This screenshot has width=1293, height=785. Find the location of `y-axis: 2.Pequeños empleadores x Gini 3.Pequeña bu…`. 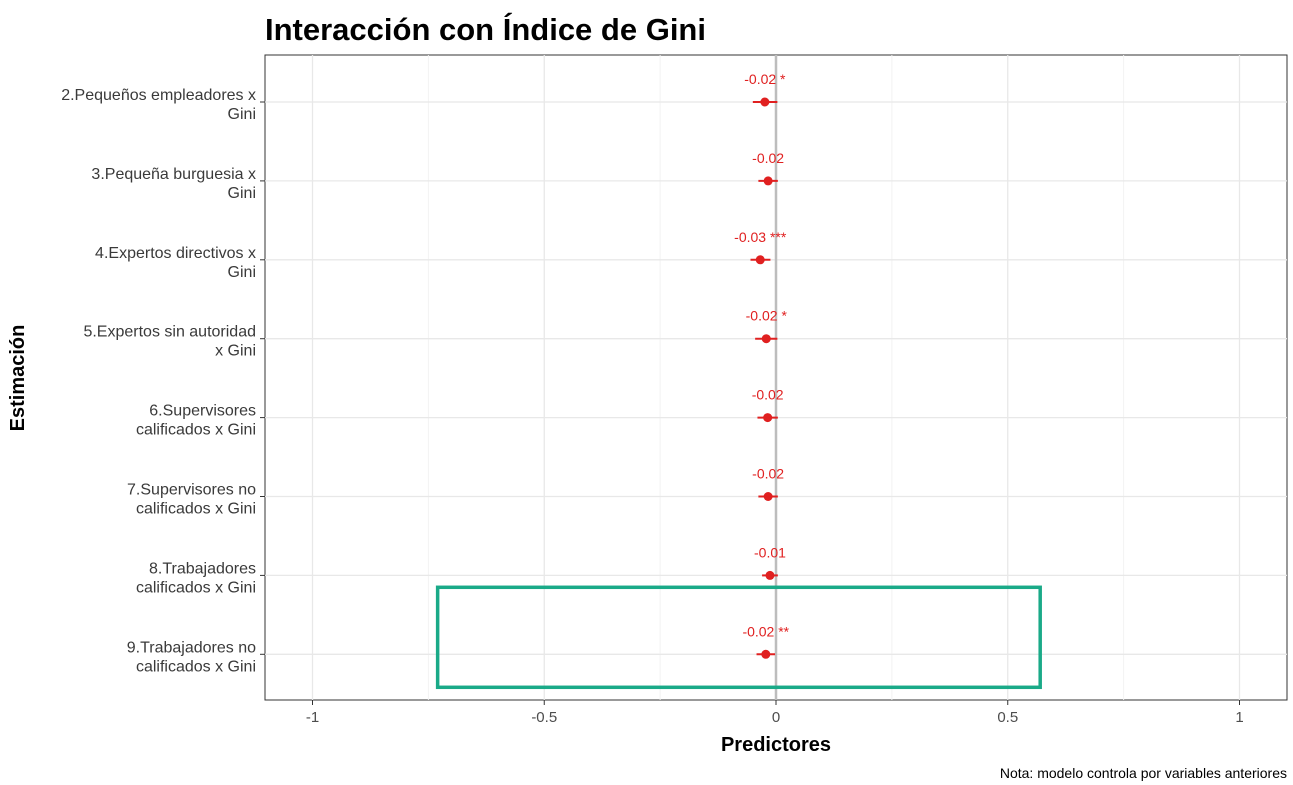

y-axis: 2.Pequeños empleadores x Gini 3.Pequeña bu… is located at coordinates (163, 381).